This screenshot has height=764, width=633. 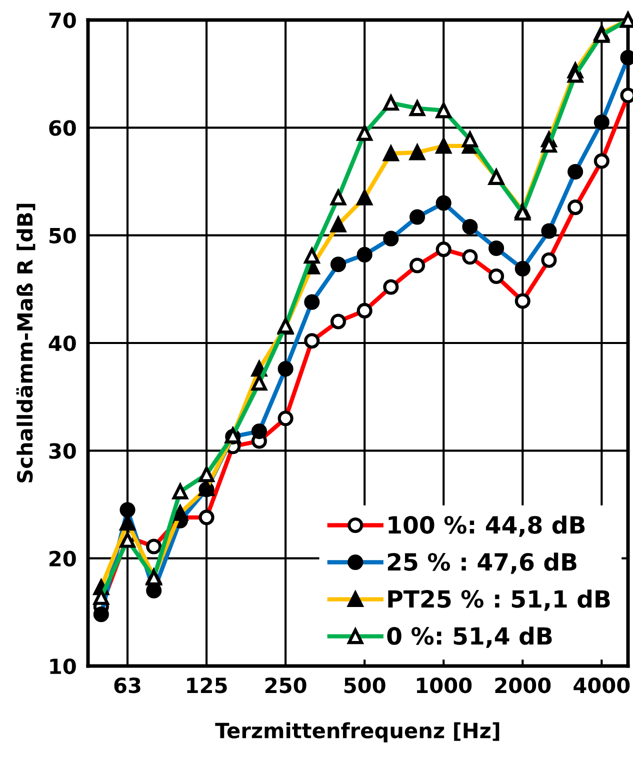 What do you see at coordinates (499, 600) in the screenshot?
I see `legend-label: PT25 % : 51,1 dB` at bounding box center [499, 600].